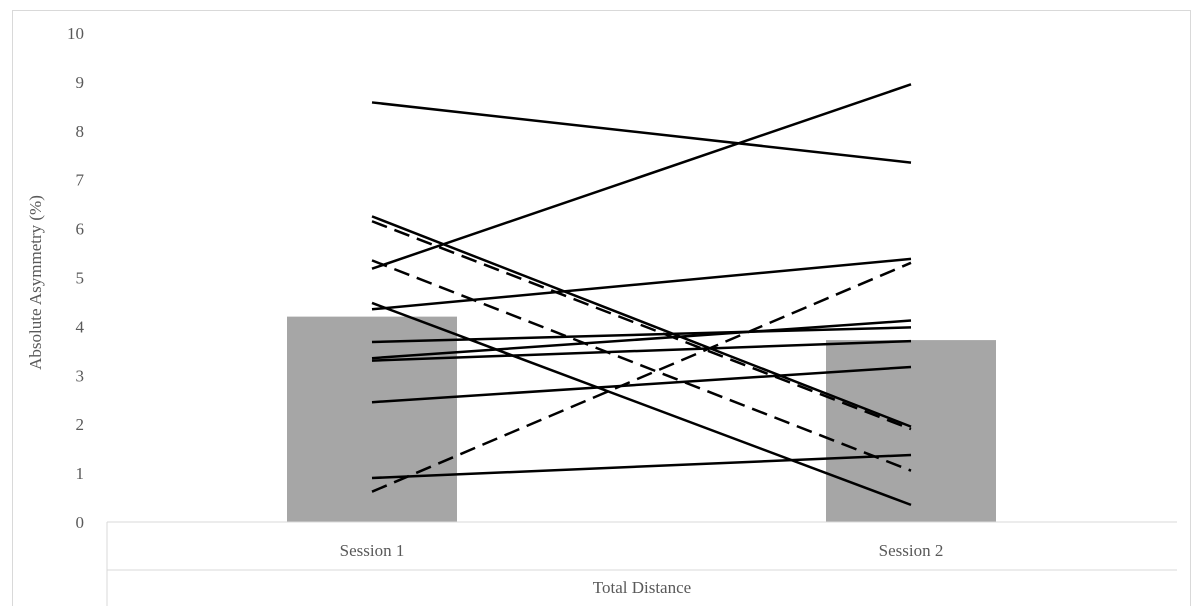 The height and width of the screenshot is (606, 1192). Describe the element at coordinates (642, 587) in the screenshot. I see `x-axis-title: Total Distance` at that location.